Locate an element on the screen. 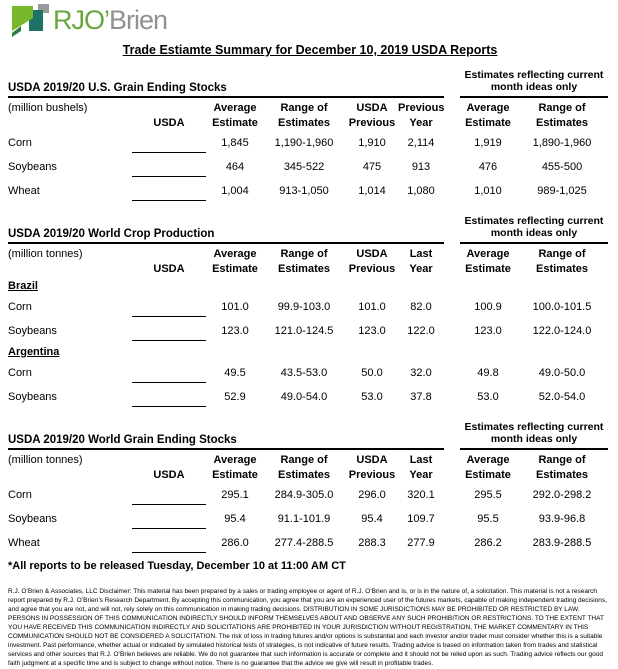 The height and width of the screenshot is (669, 618). section-title: USDA 2019/20 World Grain Ending Stocks is located at coordinates (226, 442).